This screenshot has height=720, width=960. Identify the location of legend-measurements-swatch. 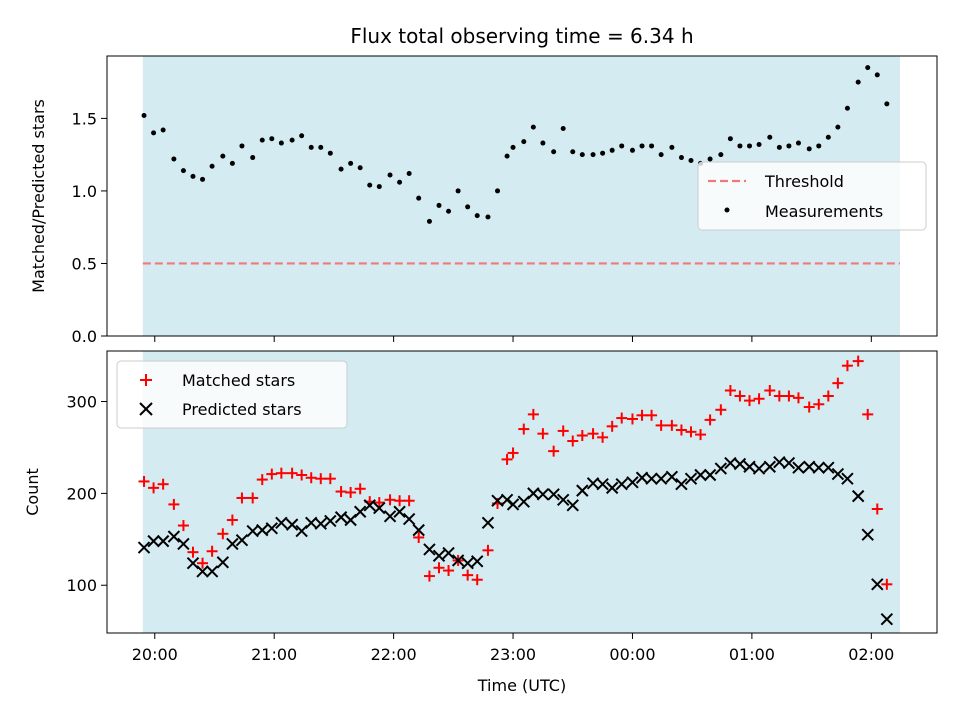
(727, 210).